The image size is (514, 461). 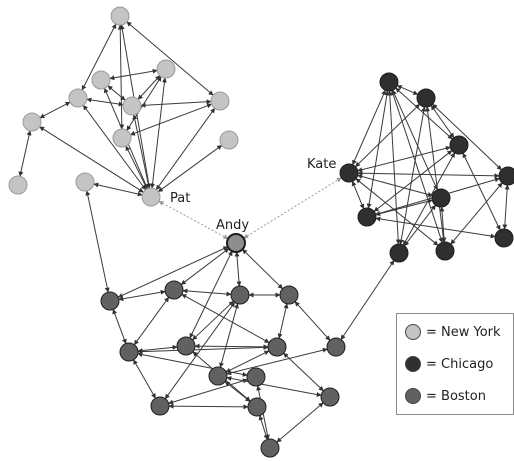 I want to click on node-b13, so click(x=330, y=397).